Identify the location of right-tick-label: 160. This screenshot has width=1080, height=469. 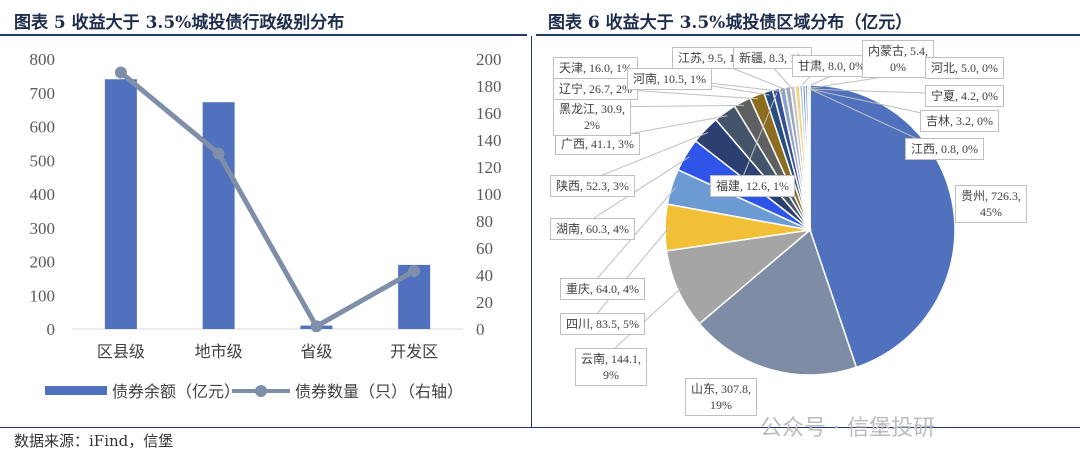
(489, 113).